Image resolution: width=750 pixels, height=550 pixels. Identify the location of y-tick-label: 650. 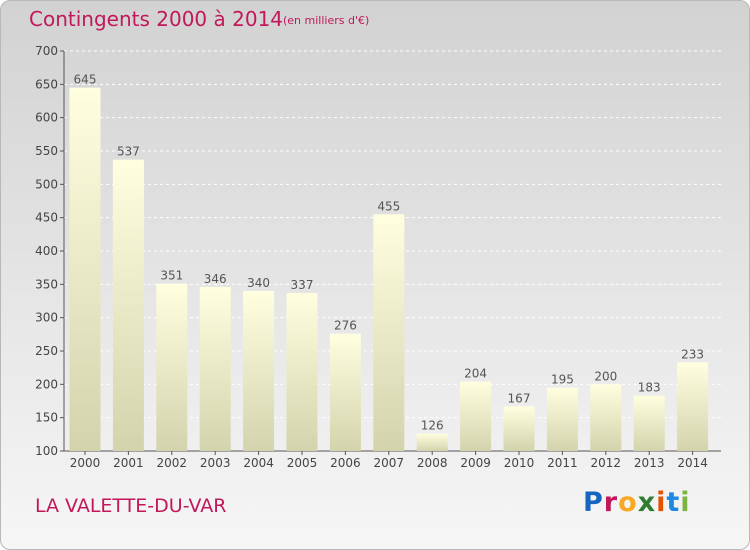
(46, 84).